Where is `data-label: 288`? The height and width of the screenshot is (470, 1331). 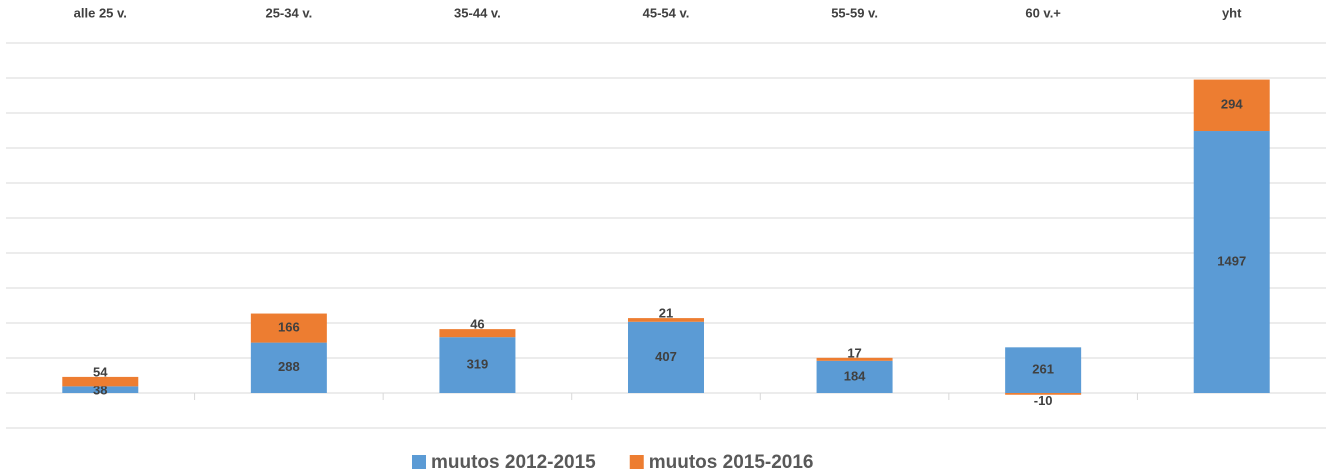
data-label: 288 is located at coordinates (289, 366).